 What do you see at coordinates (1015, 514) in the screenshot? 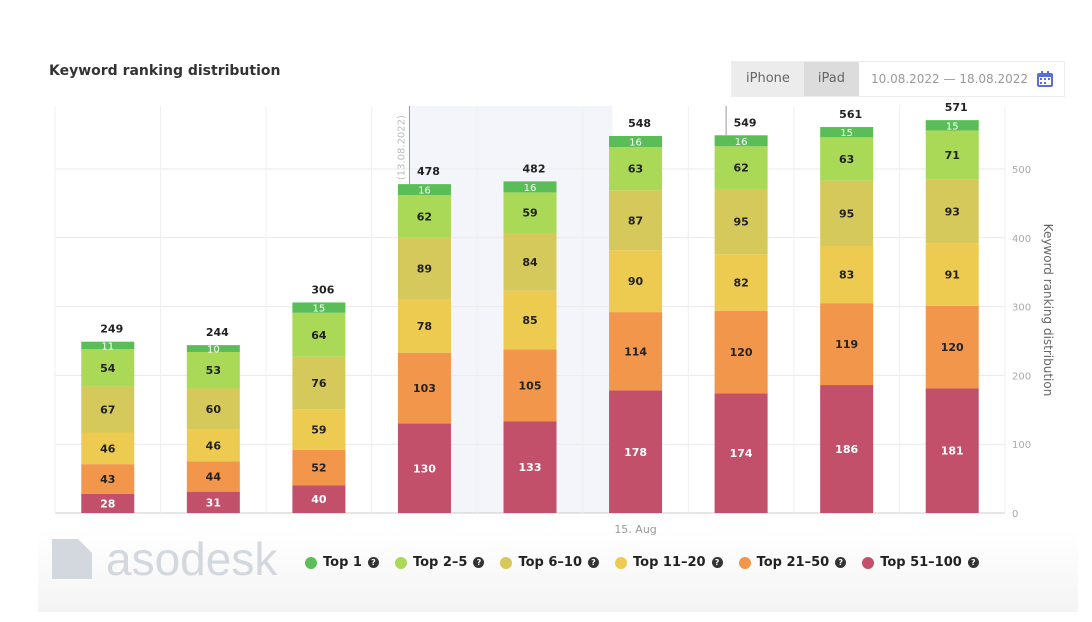
I see `y-tick-label: 0` at bounding box center [1015, 514].